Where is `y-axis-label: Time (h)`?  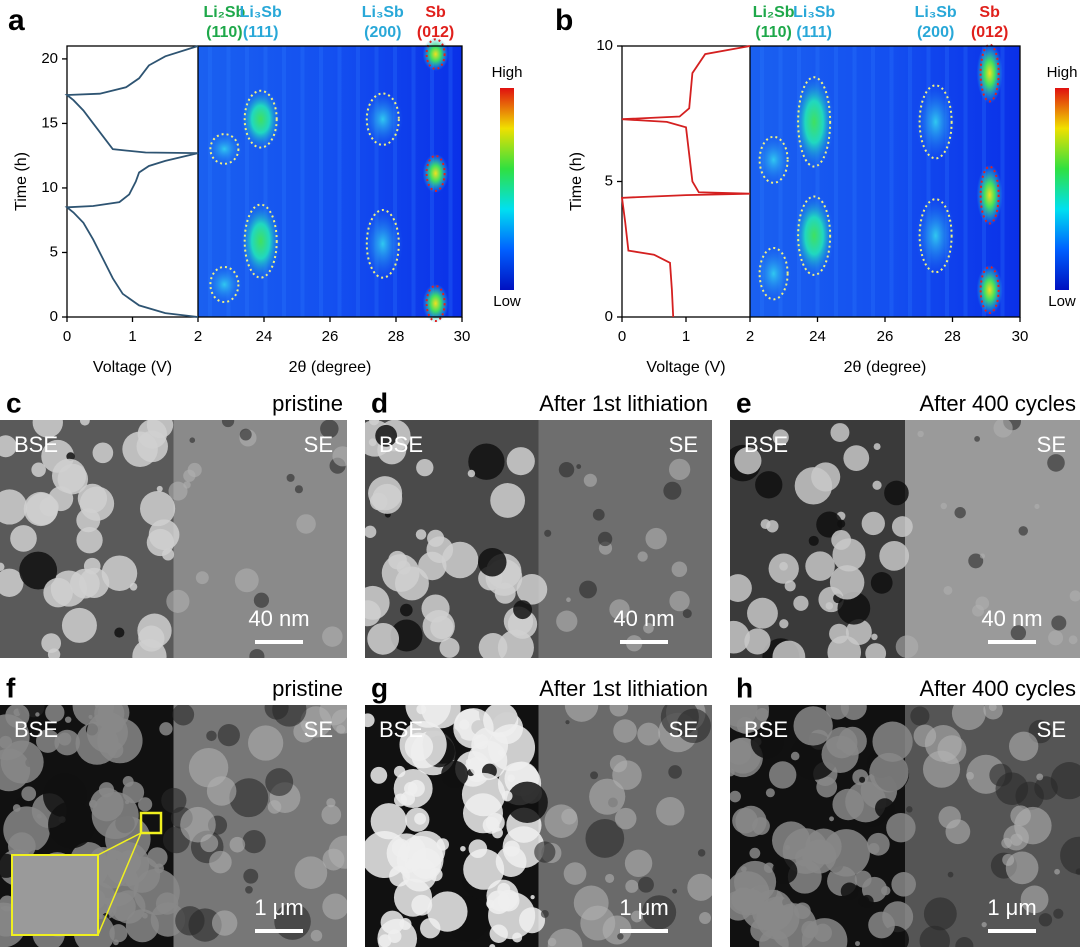
y-axis-label: Time (h) is located at coordinates (576, 181).